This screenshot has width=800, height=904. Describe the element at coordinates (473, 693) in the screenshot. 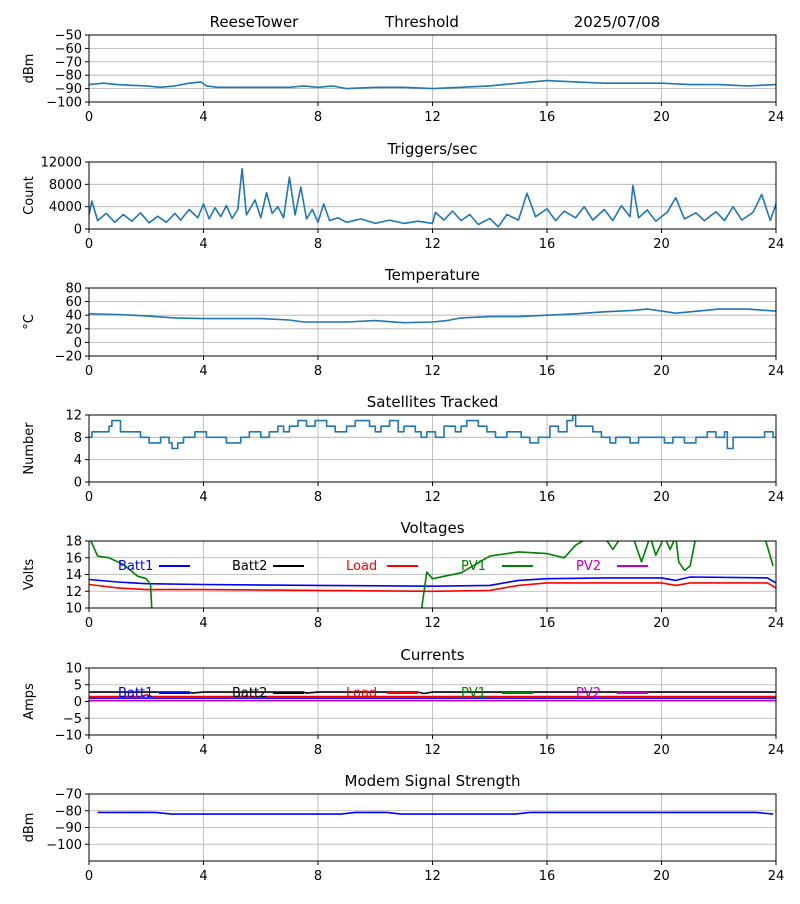

I see `legend-label-pv1: PV1` at that location.